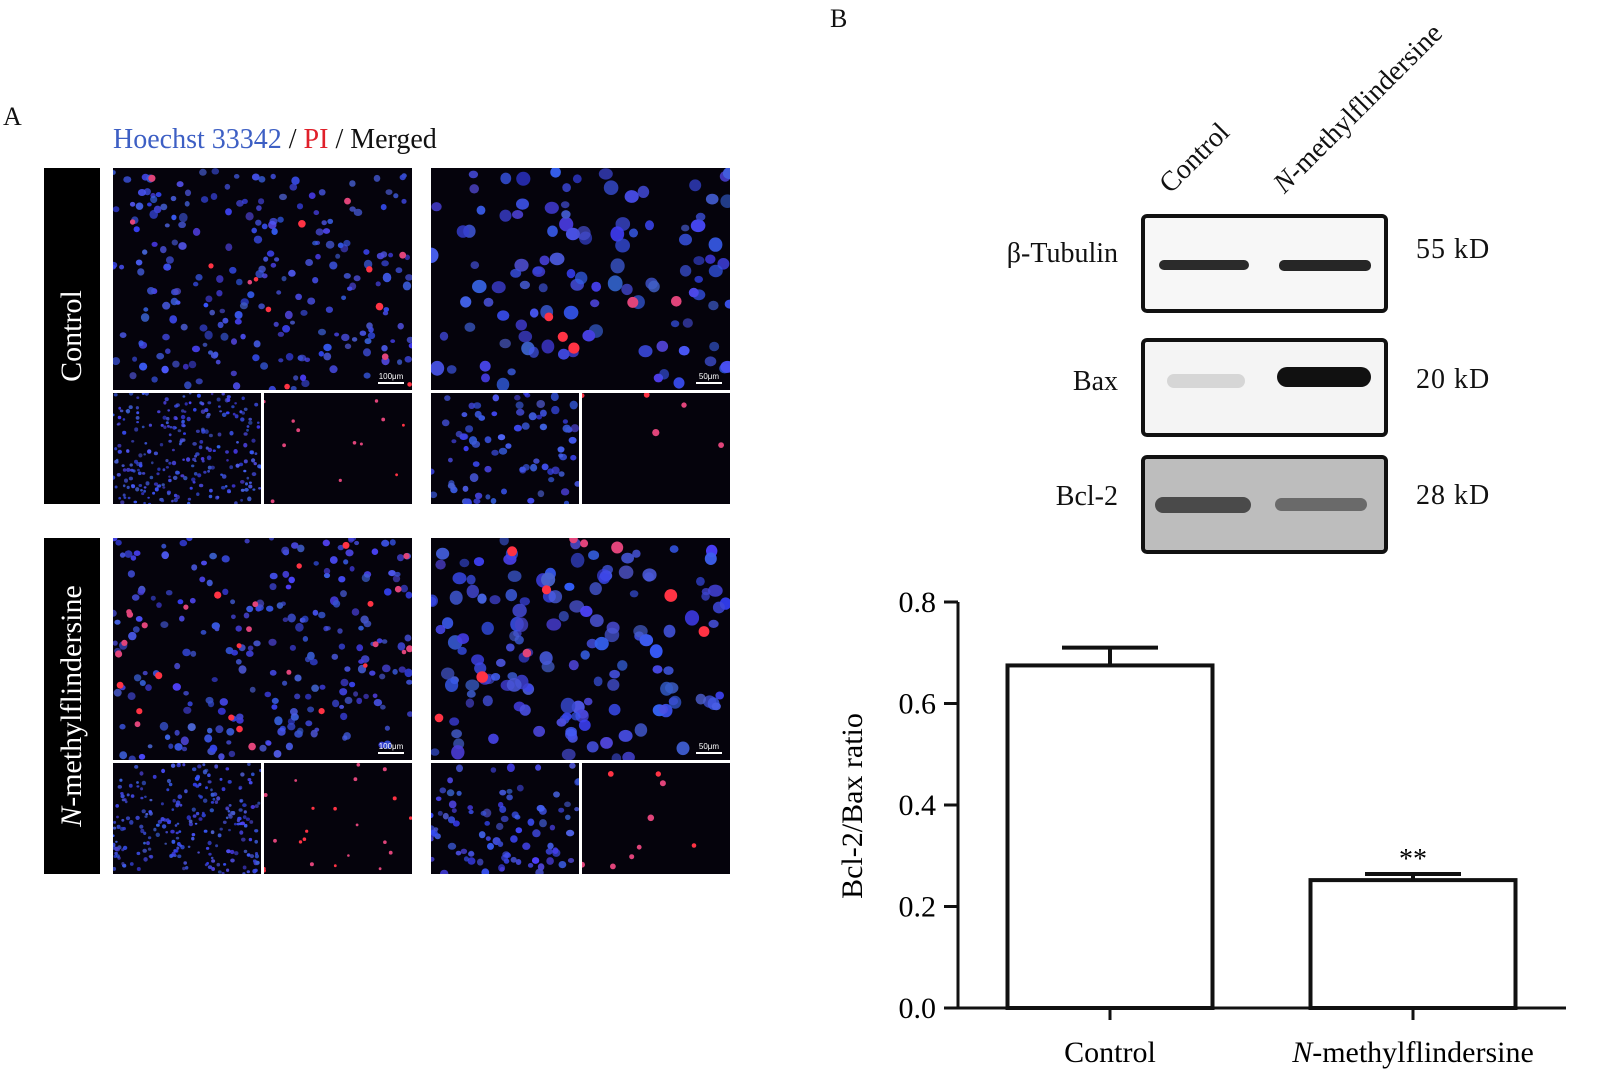 The width and height of the screenshot is (1600, 1091). What do you see at coordinates (505, 448) in the screenshot?
I see `hoechst-micrograph-control-high` at bounding box center [505, 448].